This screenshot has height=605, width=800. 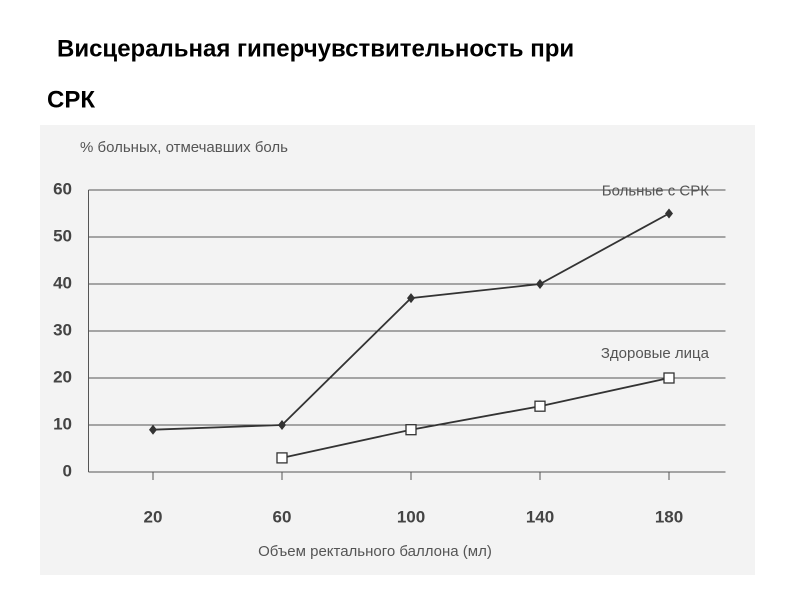 What do you see at coordinates (282, 516) in the screenshot?
I see `x-tick-label: 60` at bounding box center [282, 516].